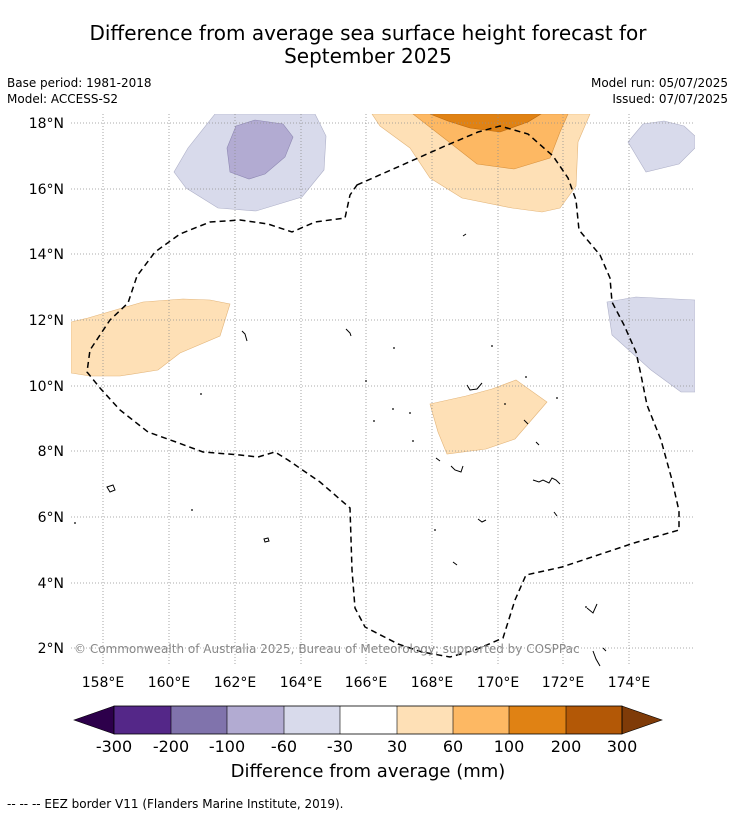  I want to click on lat-label: 8°N, so click(51, 452).